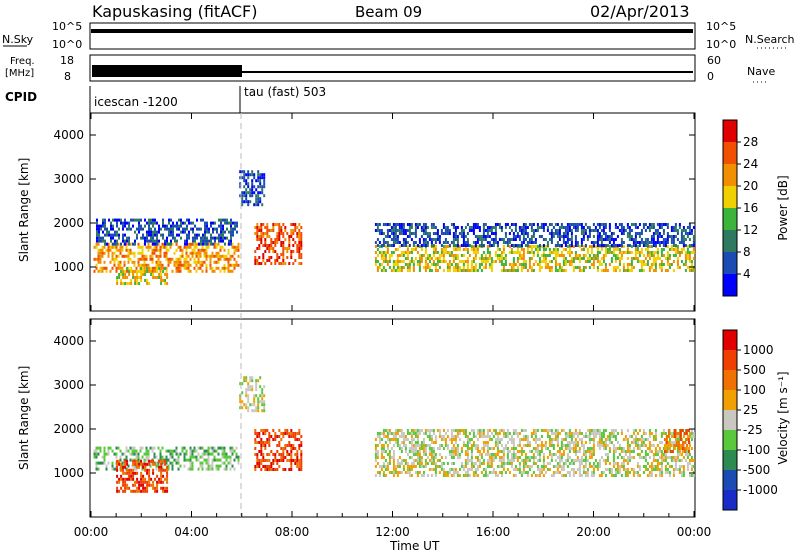 The width and height of the screenshot is (800, 554). I want to click on nave-label: Nave, so click(761, 71).